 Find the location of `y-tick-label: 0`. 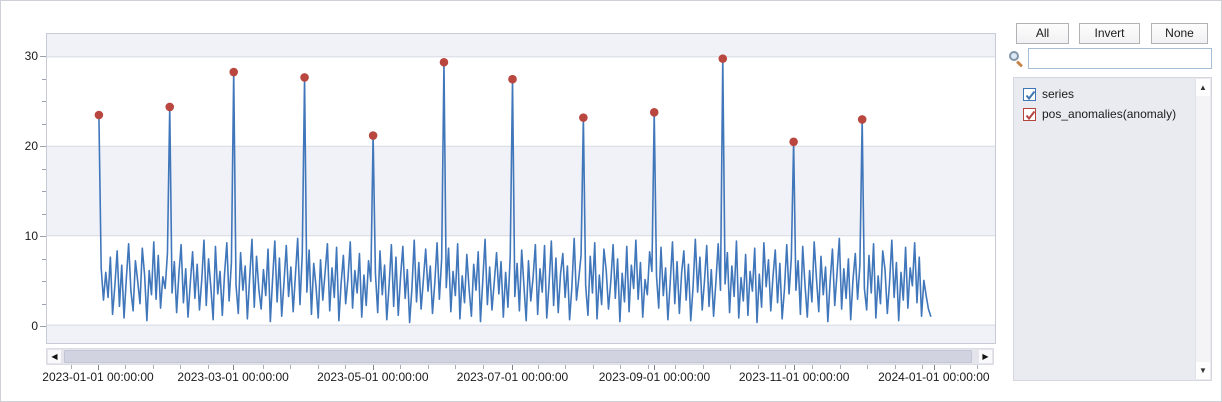

y-tick-label: 0 is located at coordinates (34, 326).